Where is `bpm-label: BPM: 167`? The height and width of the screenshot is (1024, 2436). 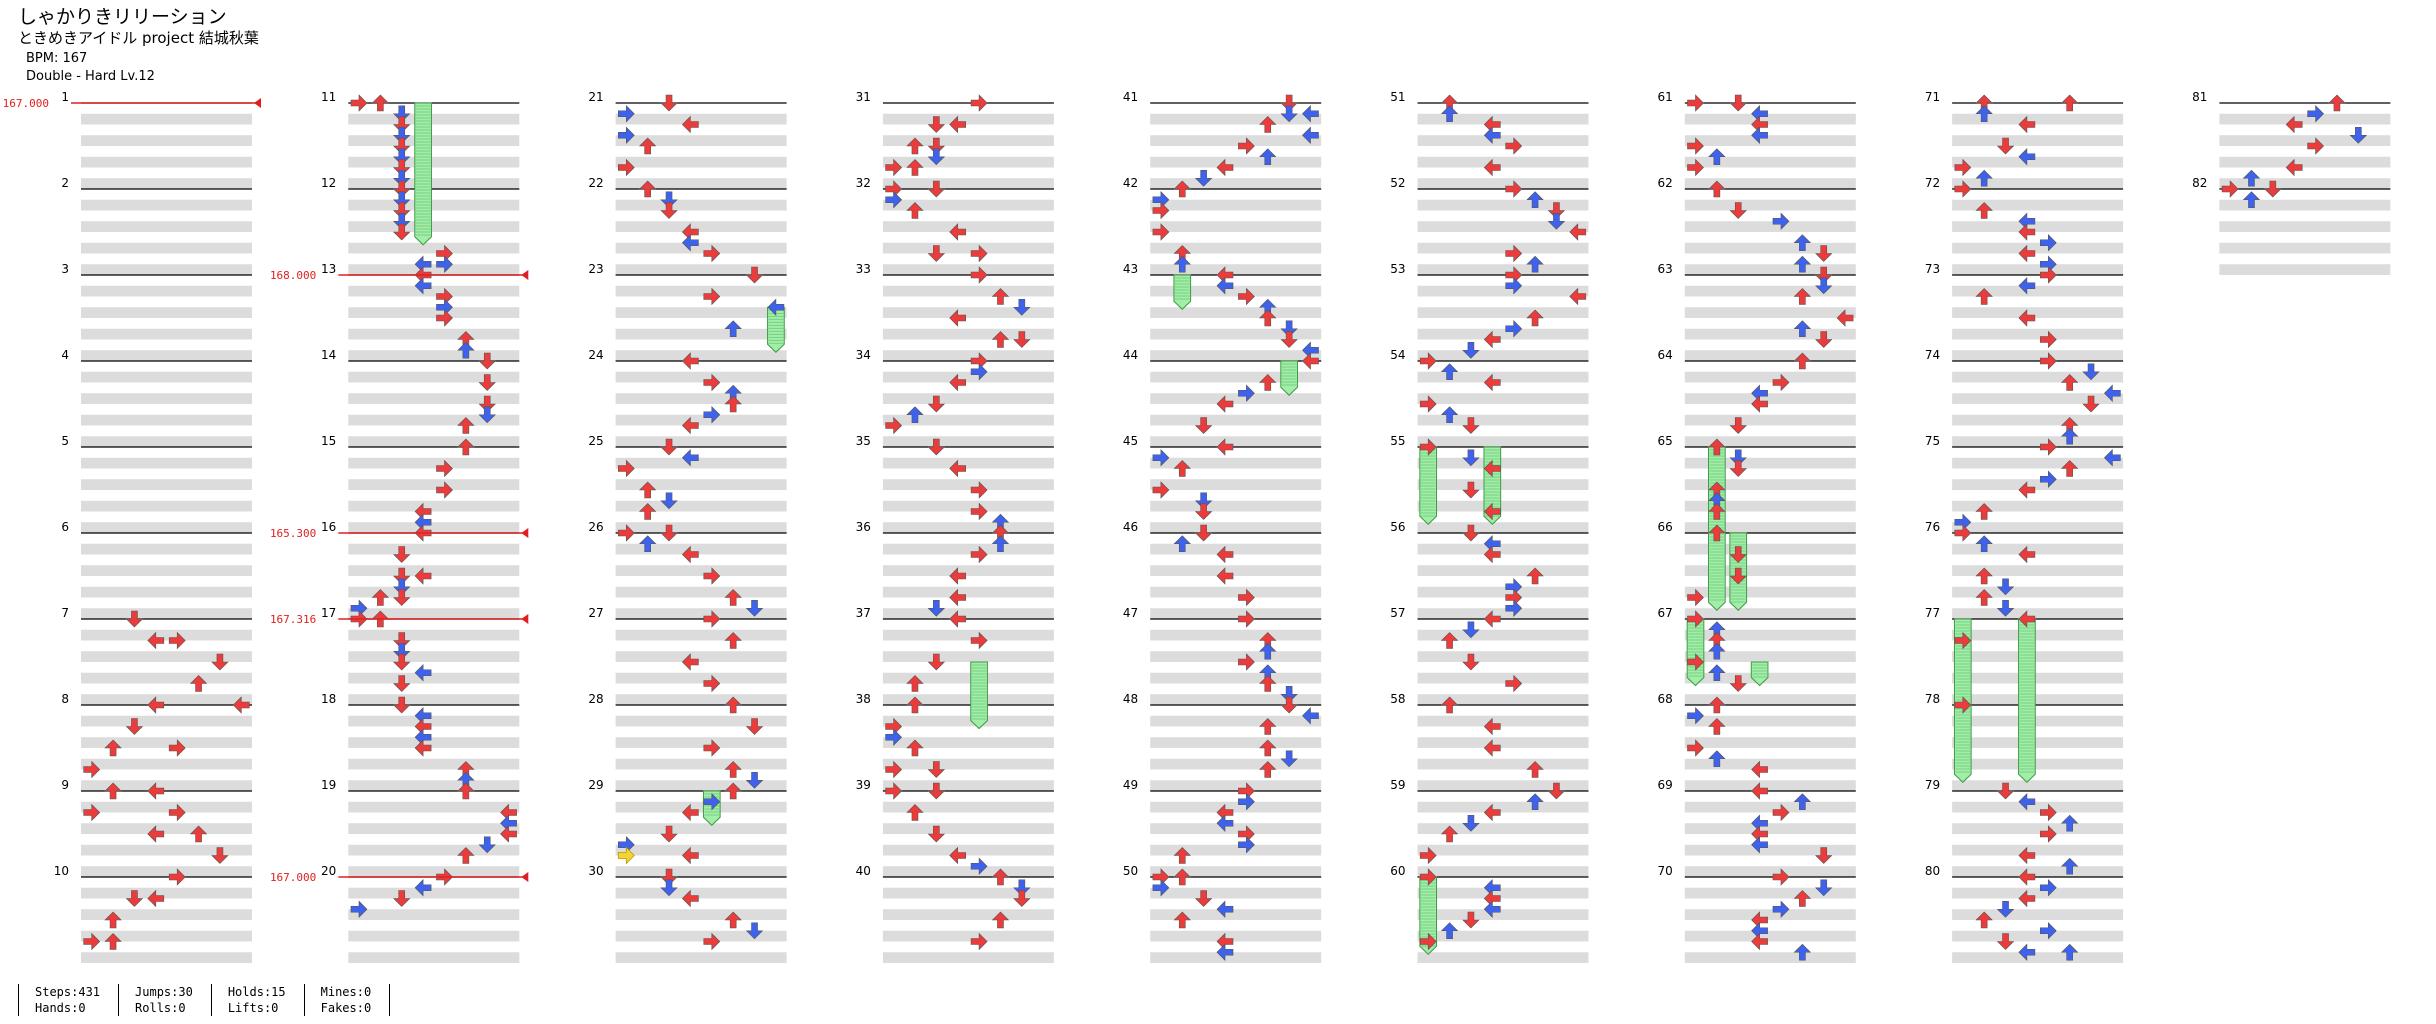 bpm-label: BPM: 167 is located at coordinates (57, 58).